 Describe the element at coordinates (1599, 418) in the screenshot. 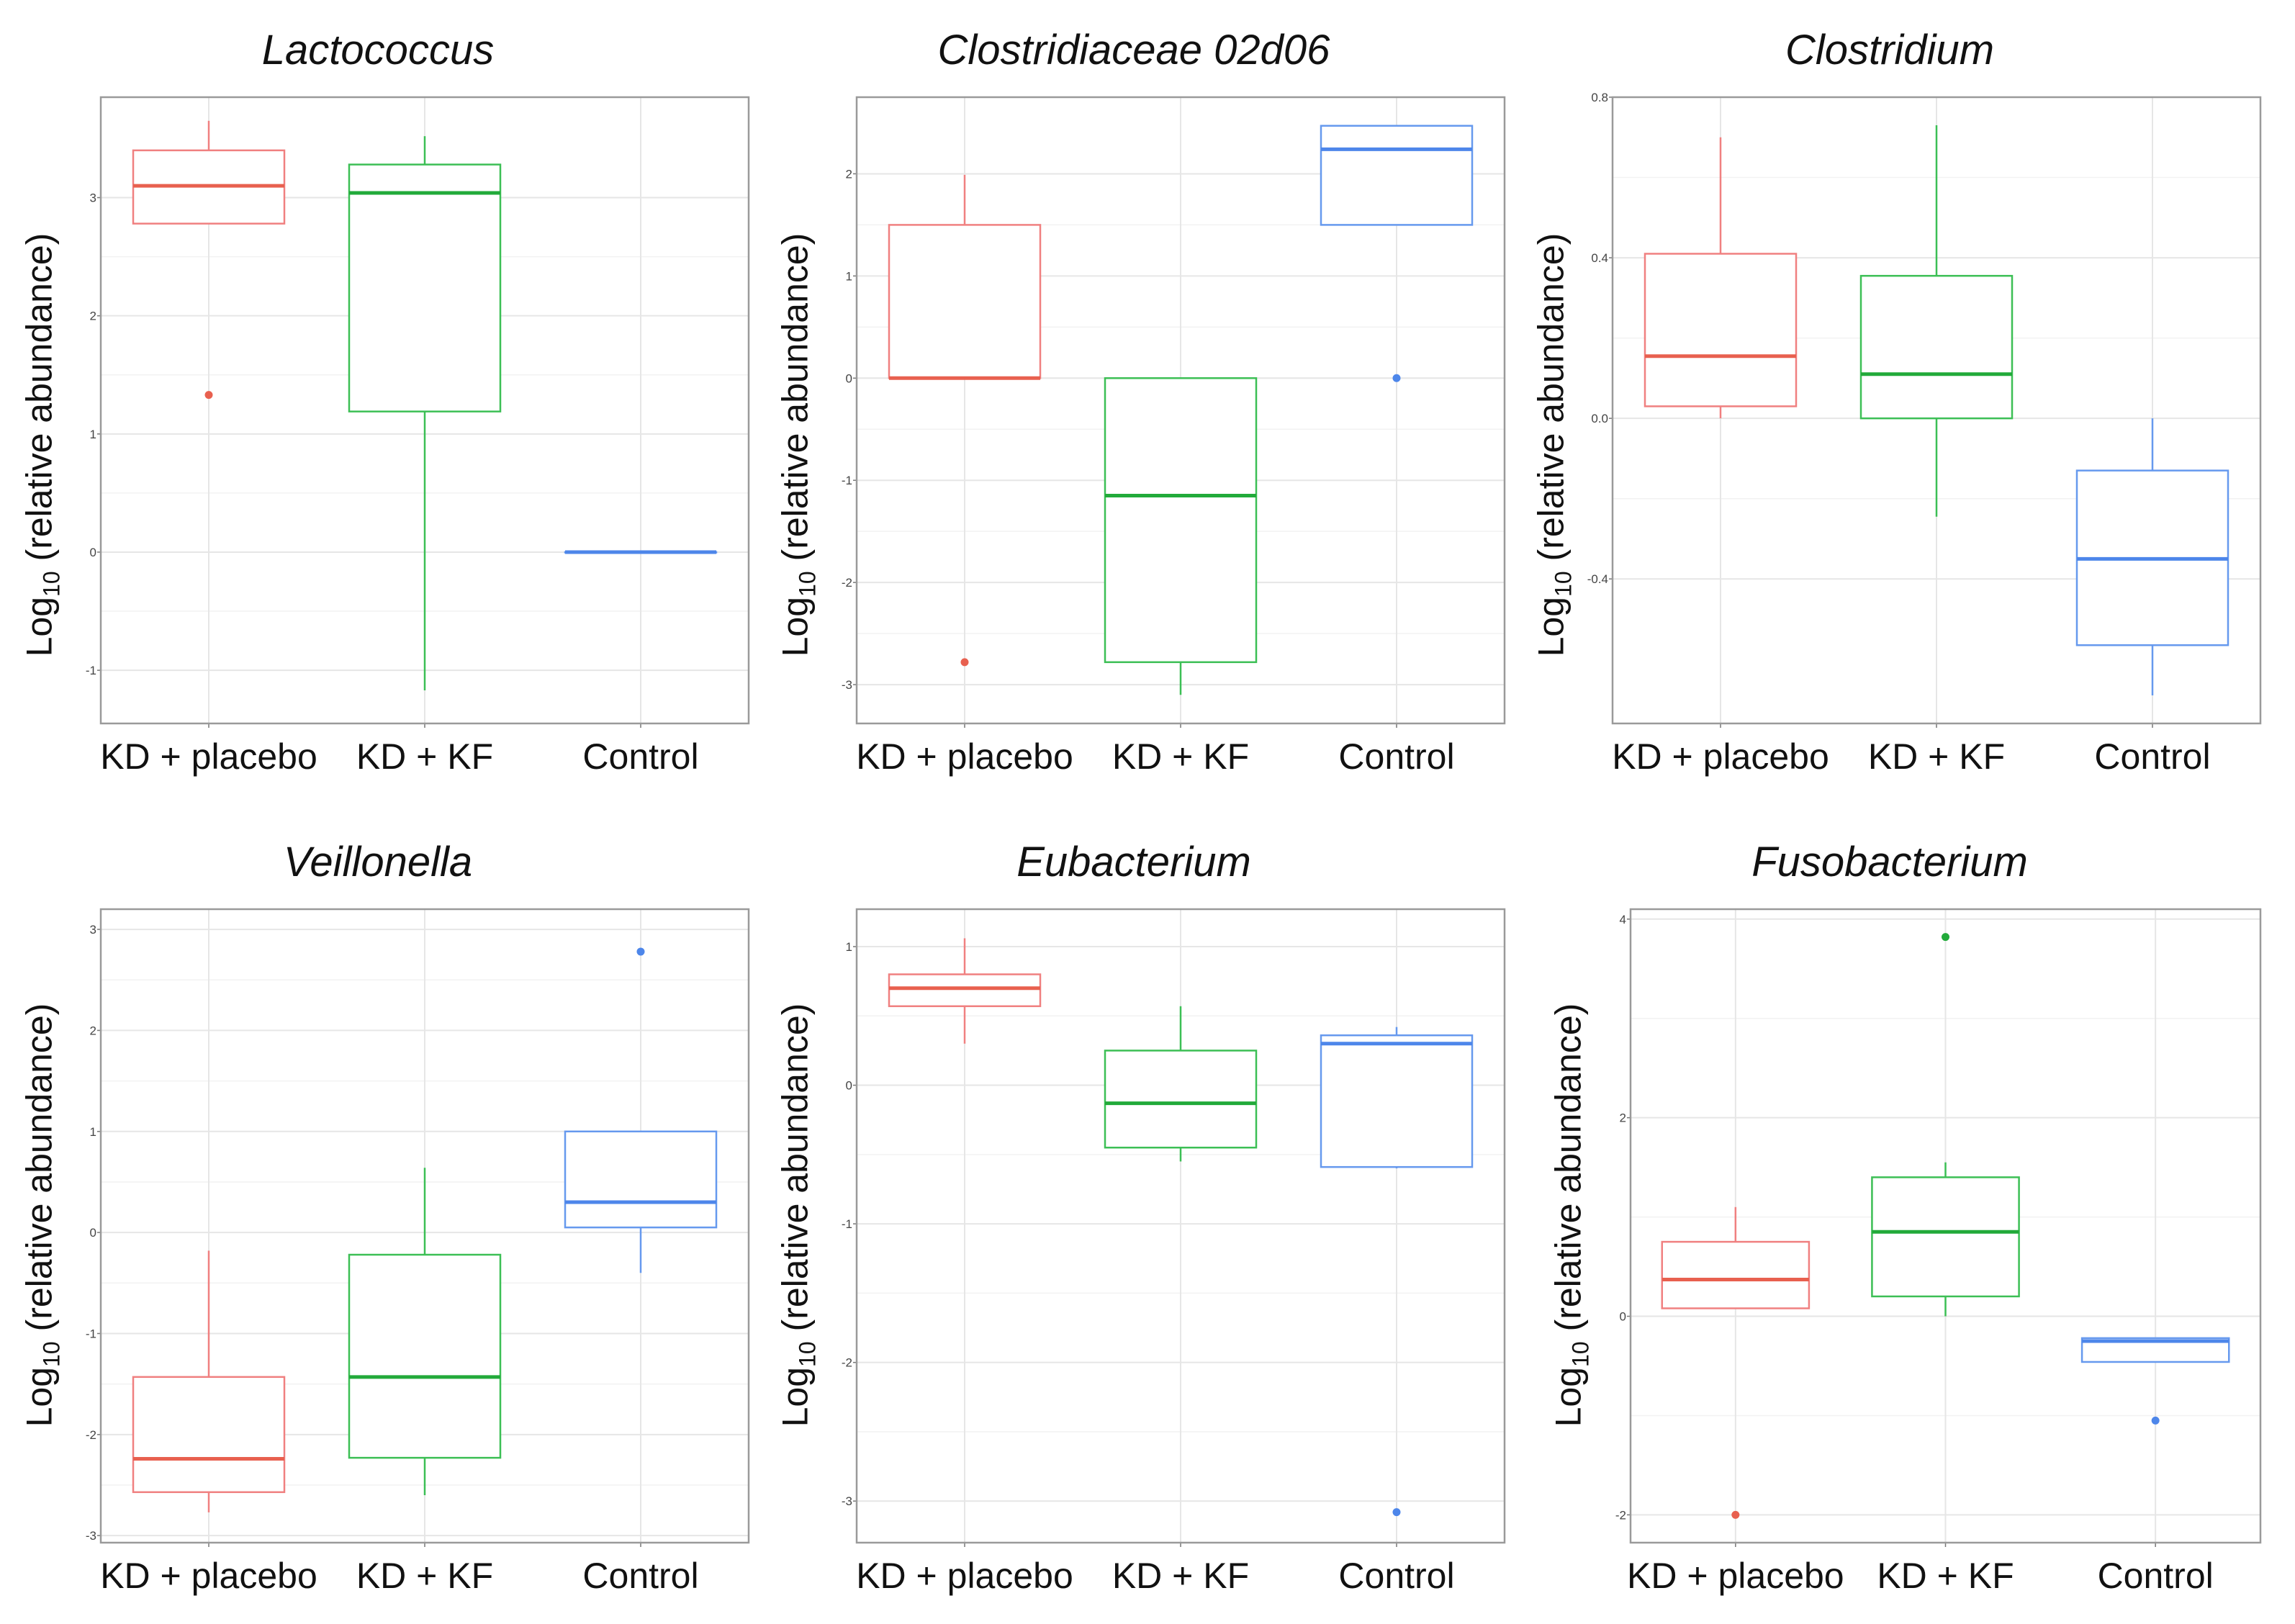

I see `y-tick-label: 0.0` at that location.